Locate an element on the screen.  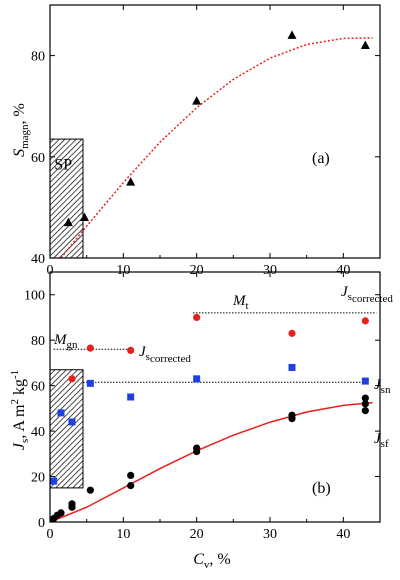
y-tick-label: 100 is located at coordinates (34, 296).